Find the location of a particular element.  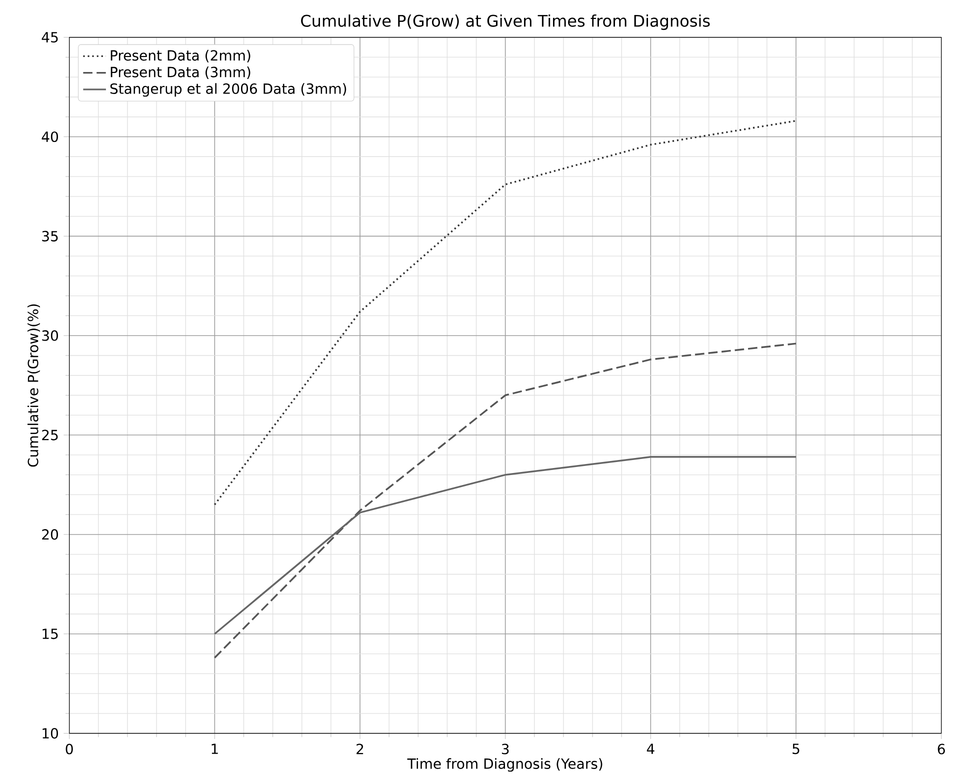

y-tick-label: 35 is located at coordinates (50, 236).